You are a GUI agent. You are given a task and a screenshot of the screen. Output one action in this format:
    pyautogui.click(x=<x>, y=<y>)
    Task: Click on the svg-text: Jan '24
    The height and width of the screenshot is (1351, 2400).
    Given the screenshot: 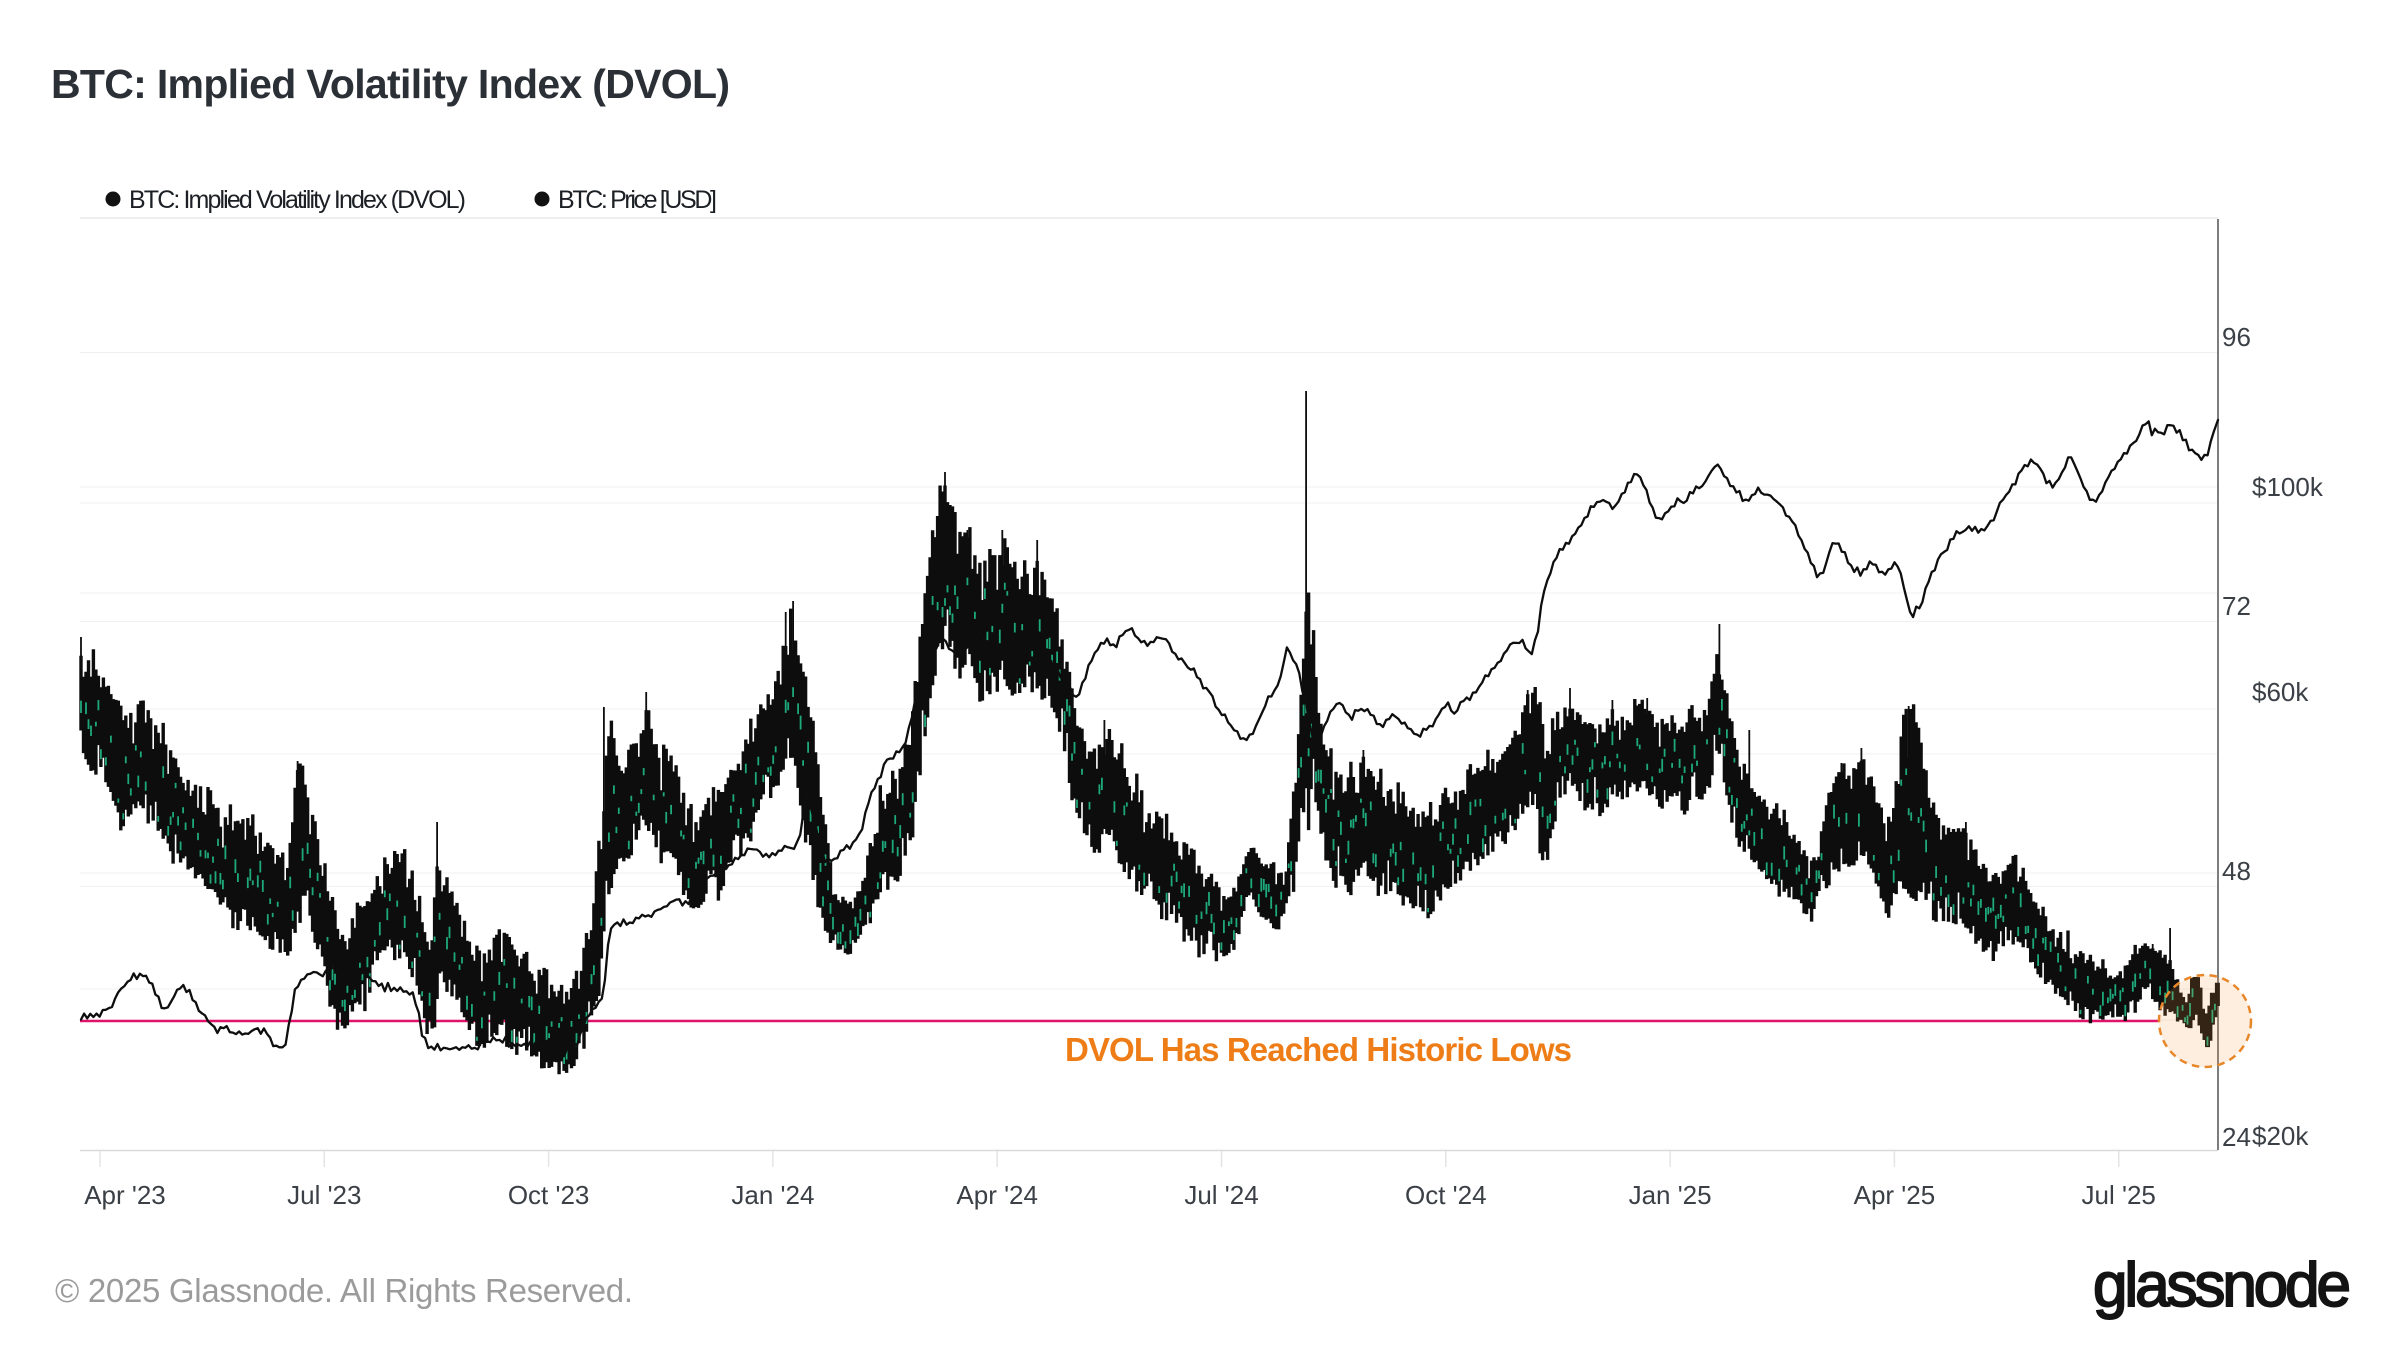 What is the action you would take?
    pyautogui.click(x=772, y=1195)
    